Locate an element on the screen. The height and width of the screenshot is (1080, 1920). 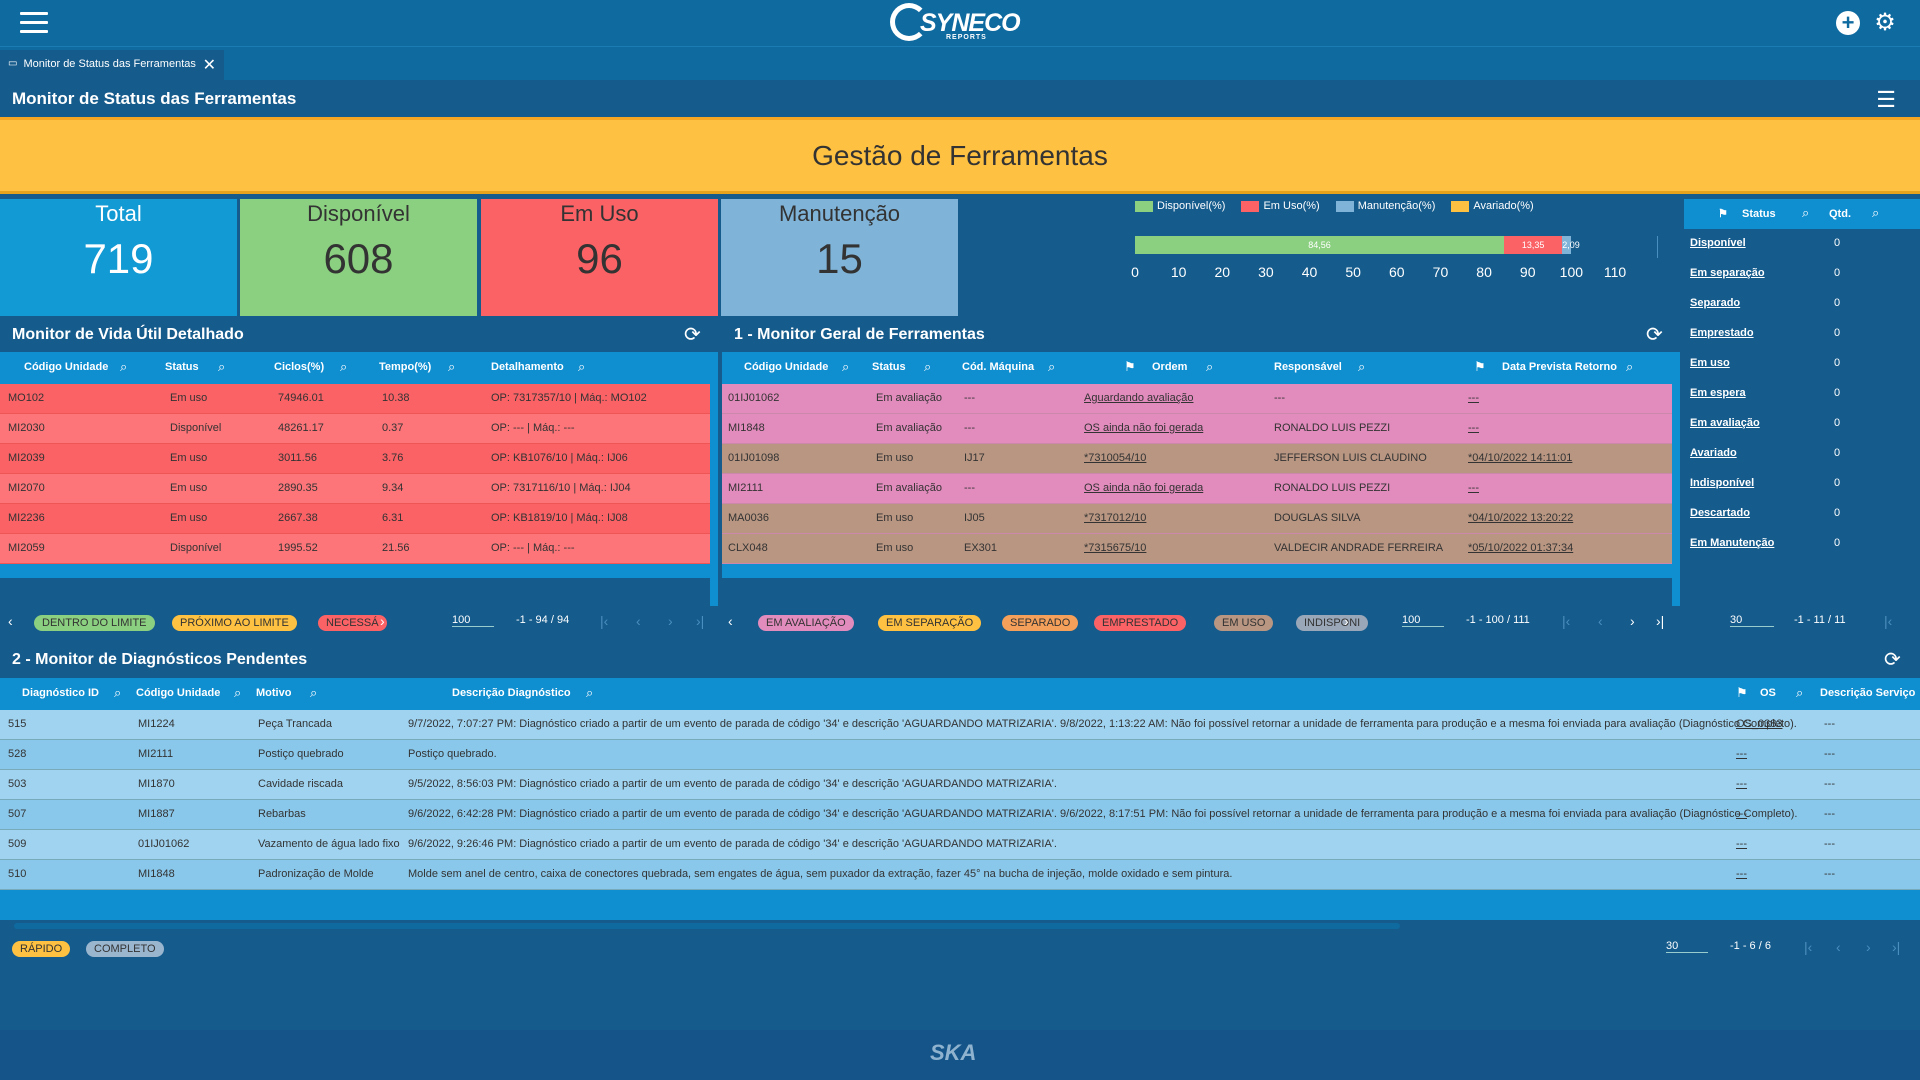
menu-icon is located at coordinates (34, 23).